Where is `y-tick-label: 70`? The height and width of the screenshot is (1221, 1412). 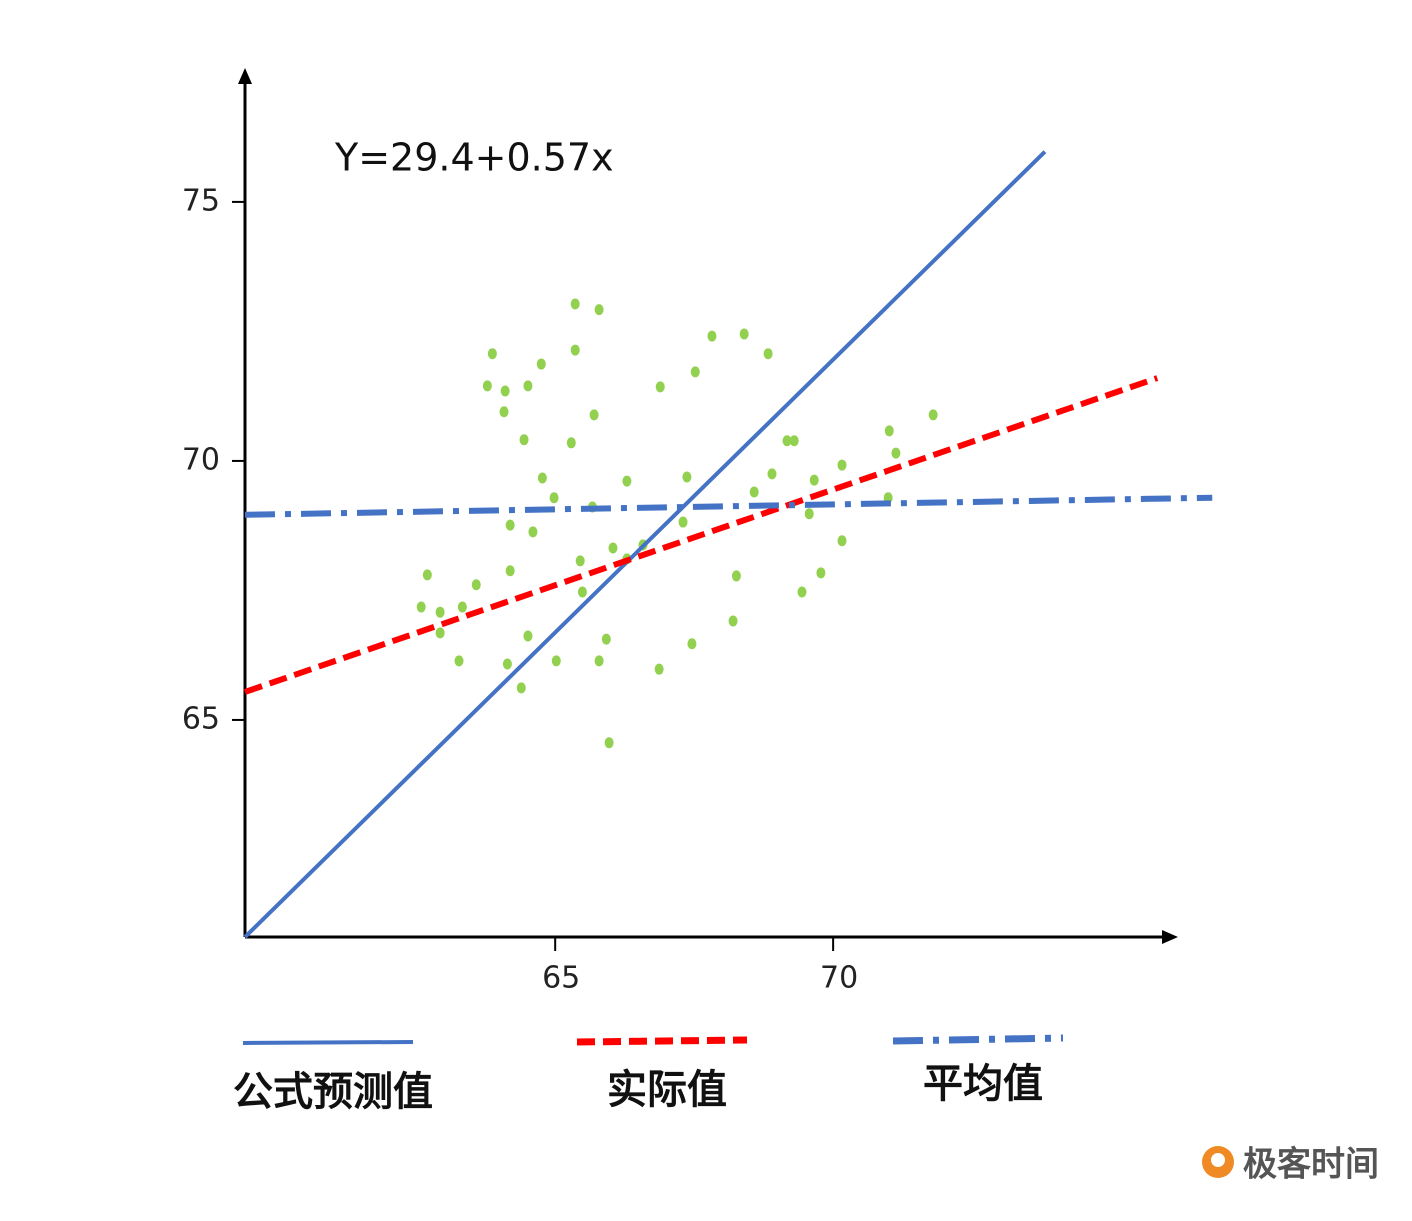
y-tick-label: 70 is located at coordinates (201, 459).